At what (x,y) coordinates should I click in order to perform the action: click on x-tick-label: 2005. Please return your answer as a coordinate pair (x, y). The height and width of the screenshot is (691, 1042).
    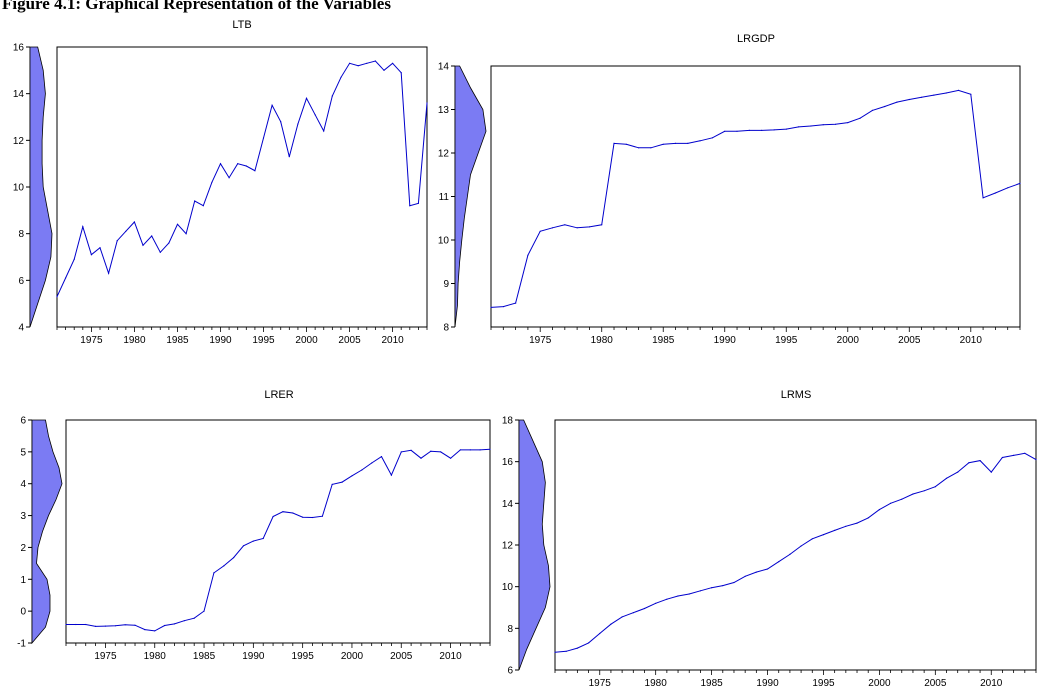
    Looking at the image, I should click on (935, 683).